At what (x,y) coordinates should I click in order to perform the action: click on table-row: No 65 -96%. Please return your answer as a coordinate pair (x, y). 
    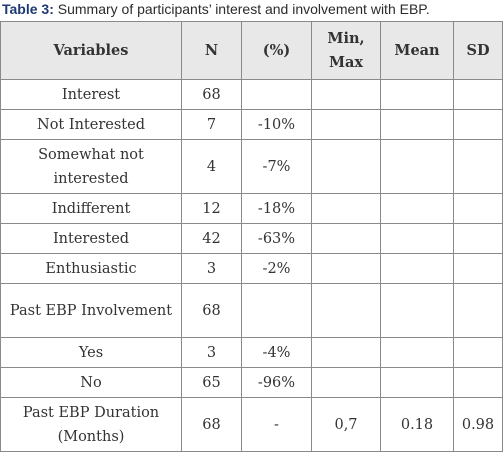
    Looking at the image, I should click on (251, 382).